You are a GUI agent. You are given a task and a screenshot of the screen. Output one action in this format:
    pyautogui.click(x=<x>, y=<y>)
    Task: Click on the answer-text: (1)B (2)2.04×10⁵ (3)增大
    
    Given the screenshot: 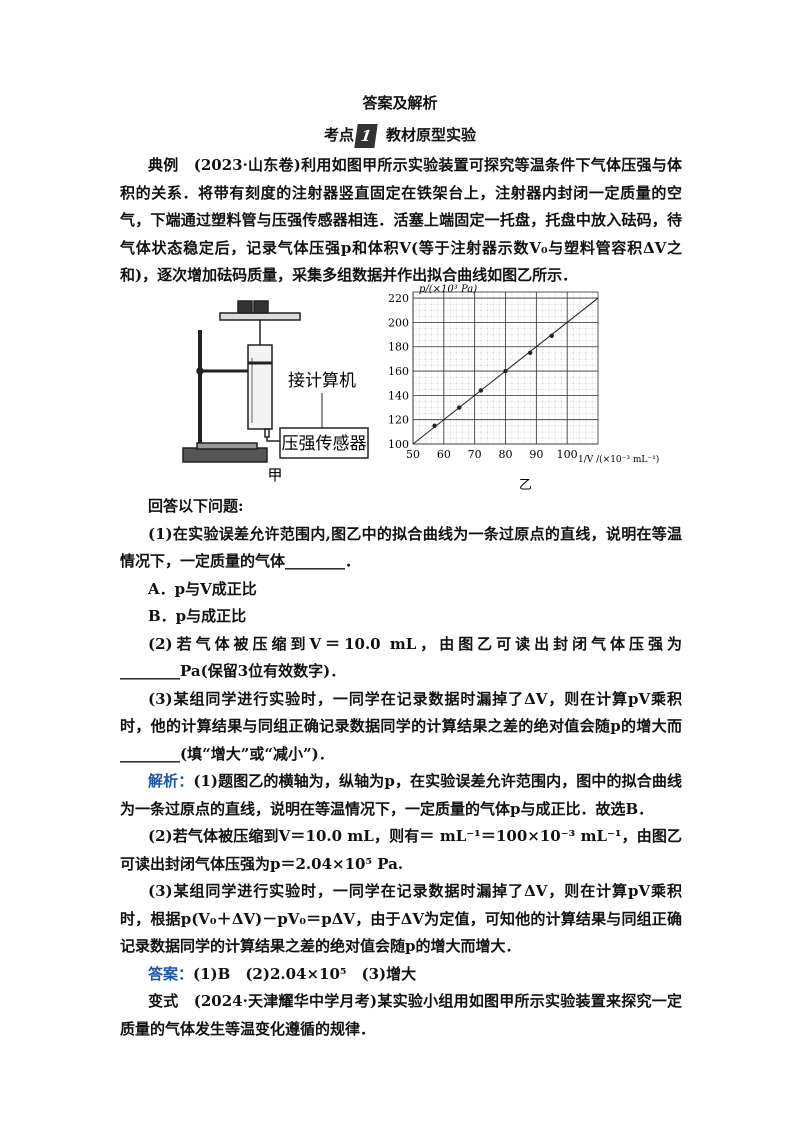 What is the action you would take?
    pyautogui.click(x=305, y=973)
    